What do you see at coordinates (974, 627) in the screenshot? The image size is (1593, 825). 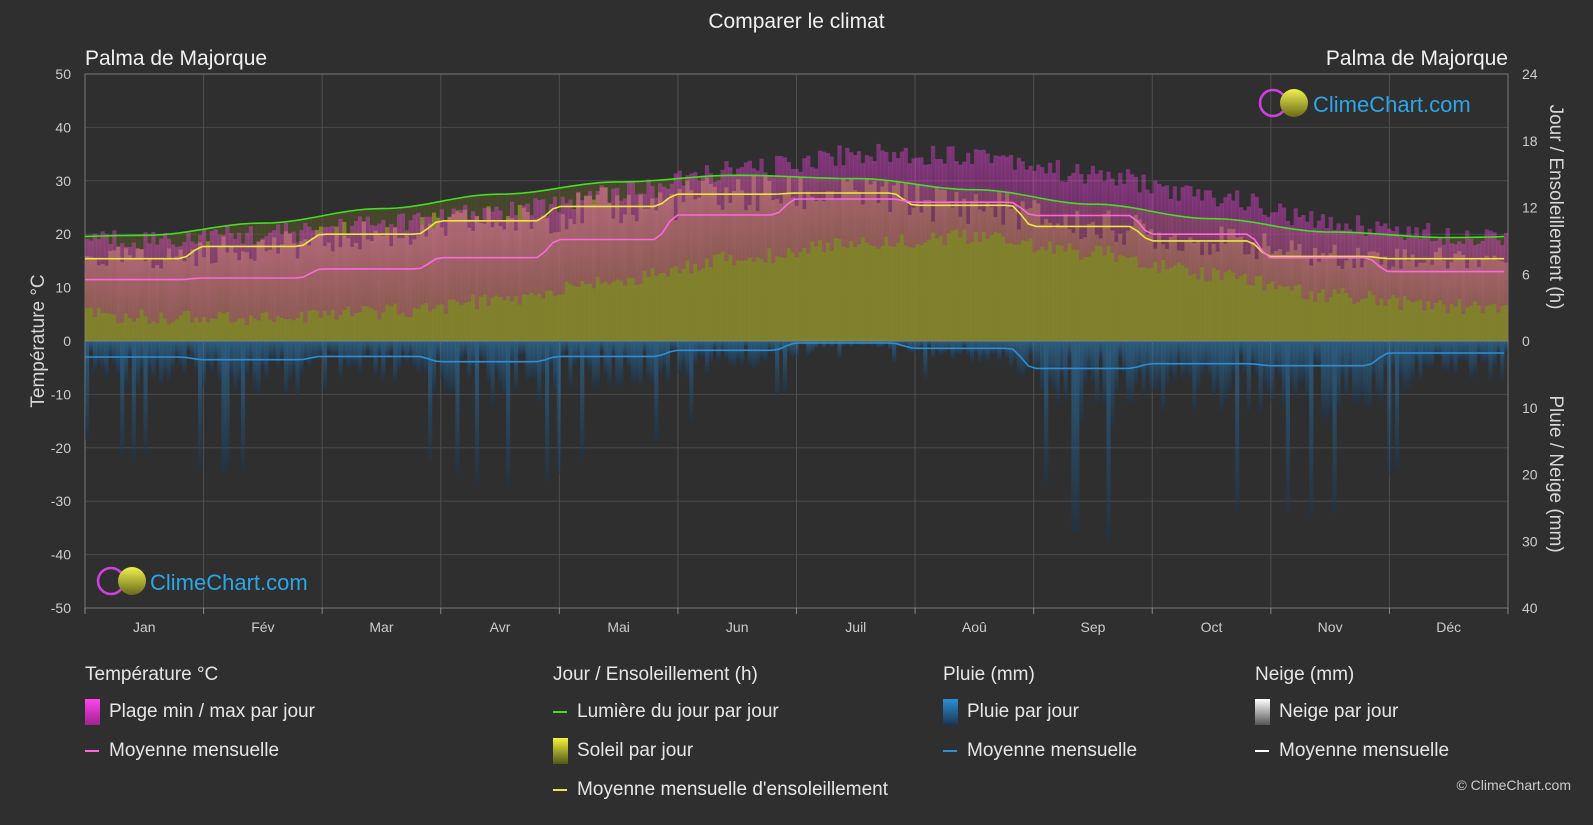 I see `month-label: Aoû` at bounding box center [974, 627].